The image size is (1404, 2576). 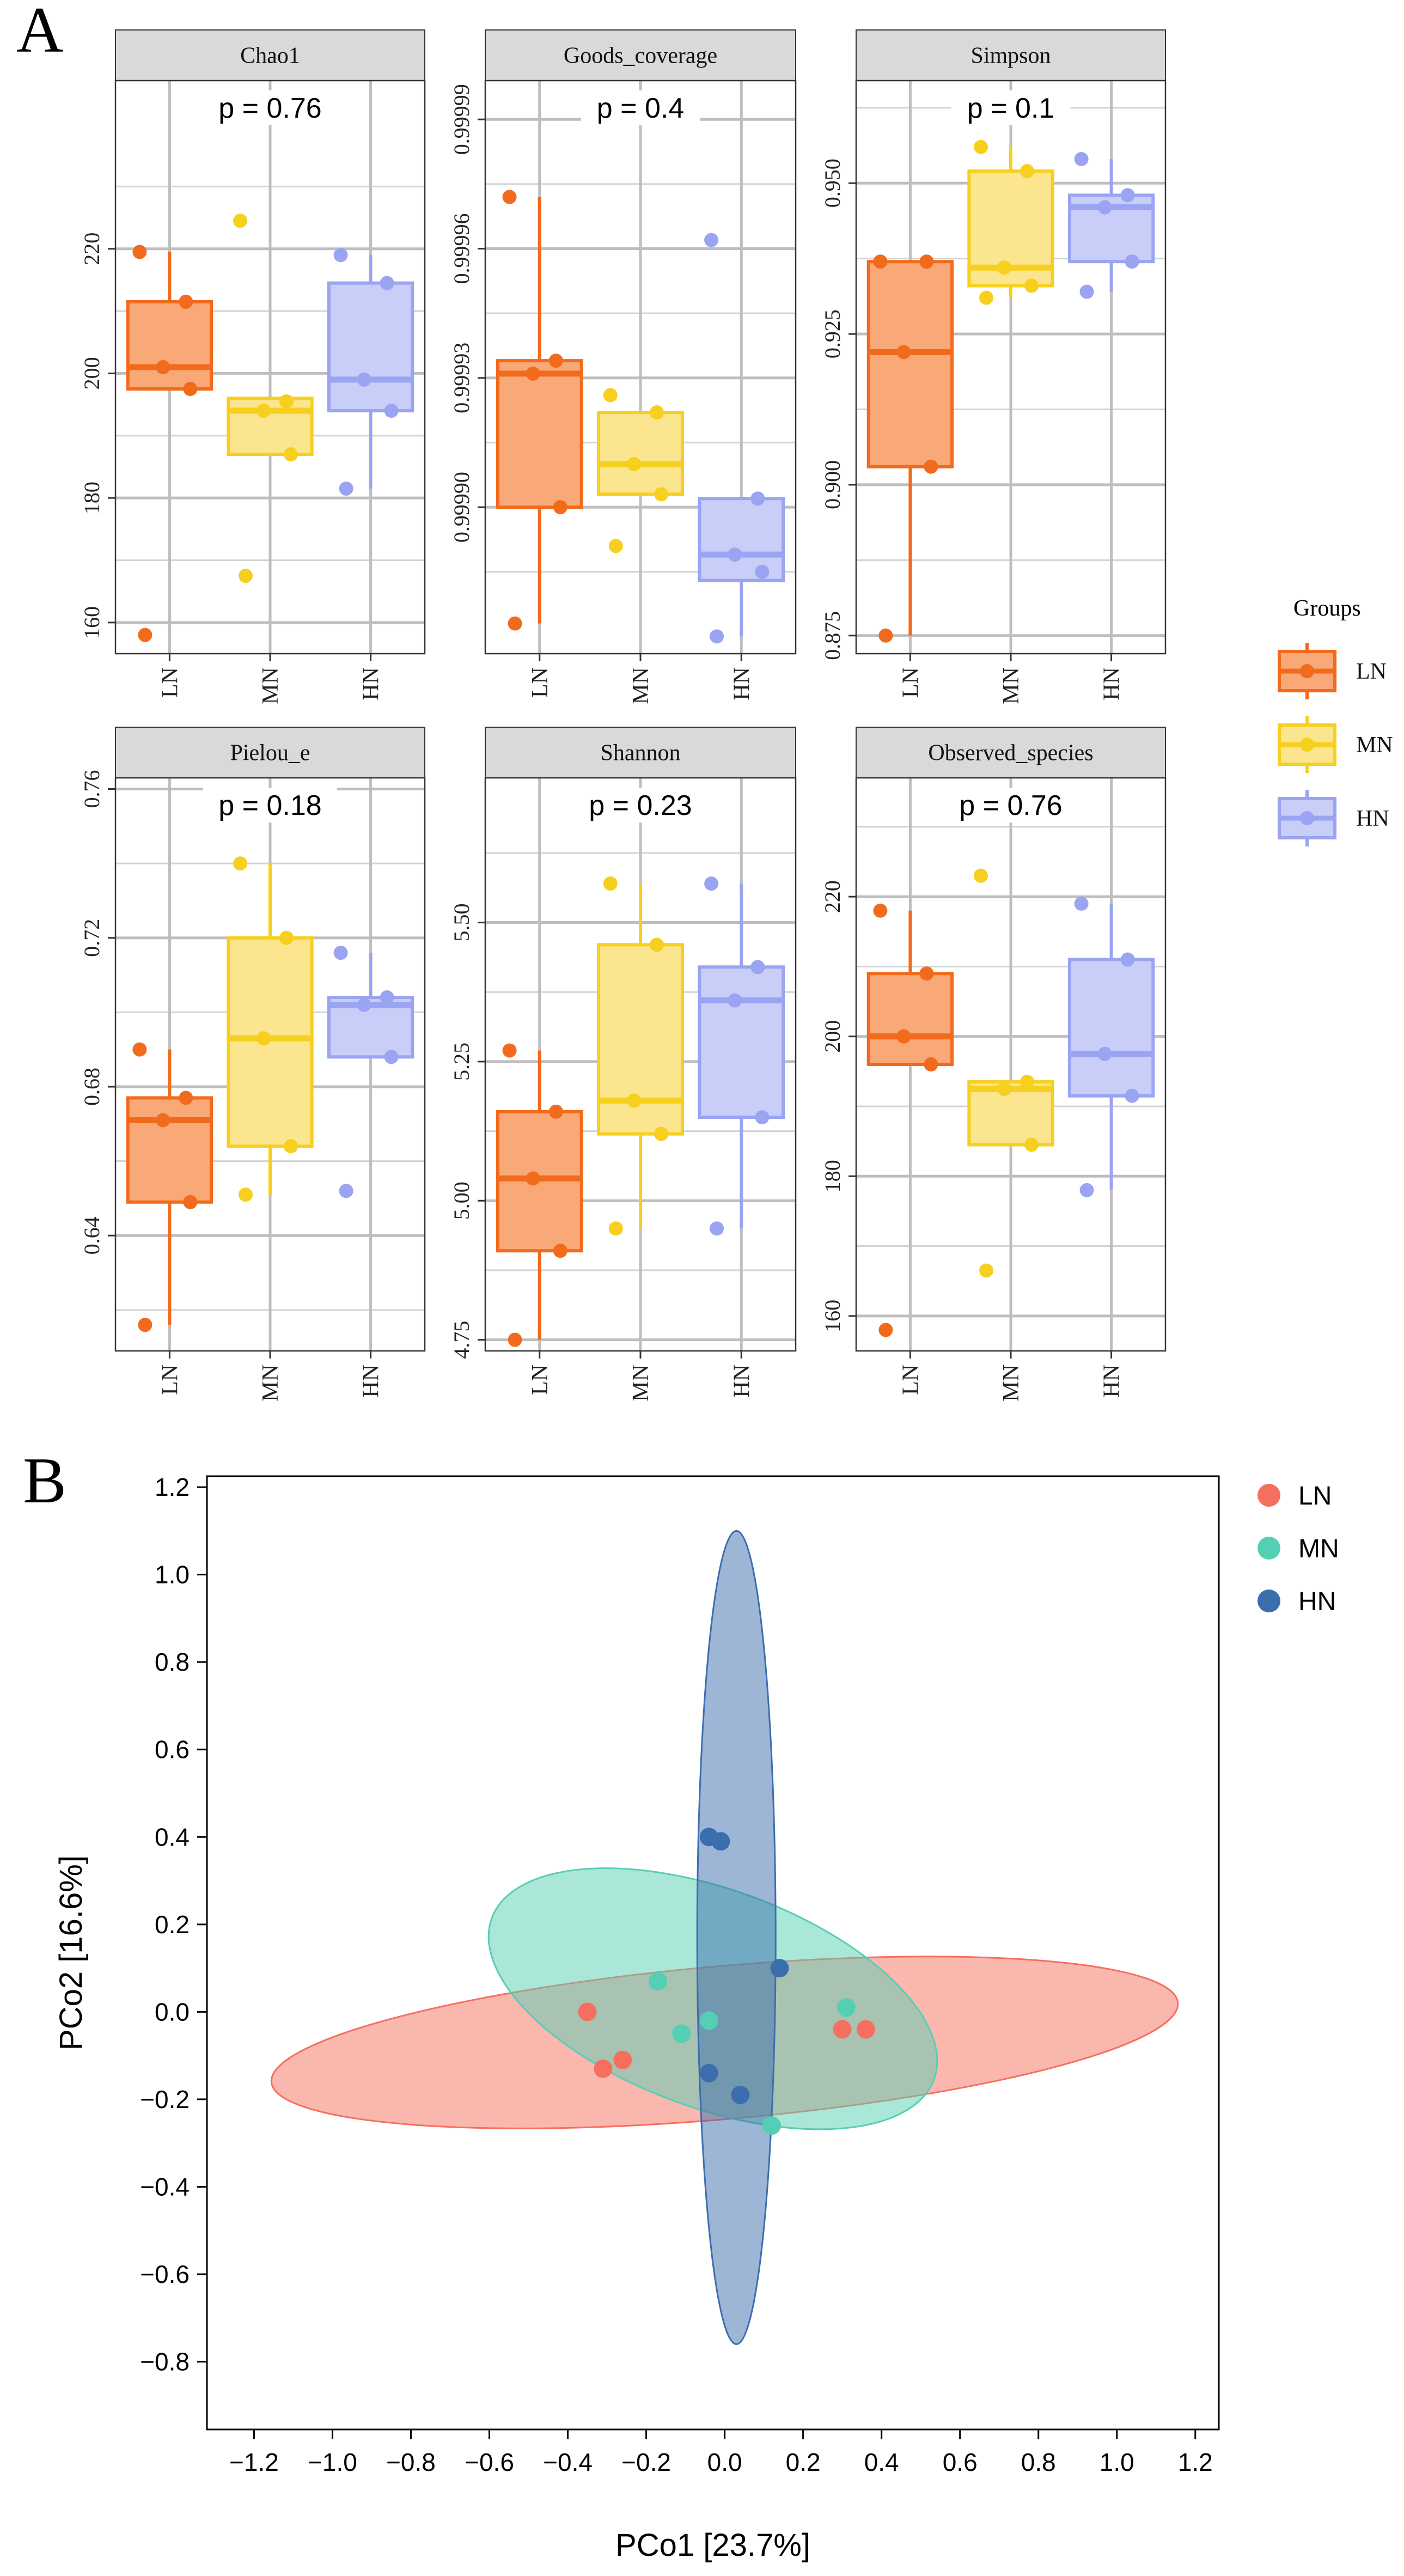 I want to click on y-tick-label: 220, so click(x=832, y=896).